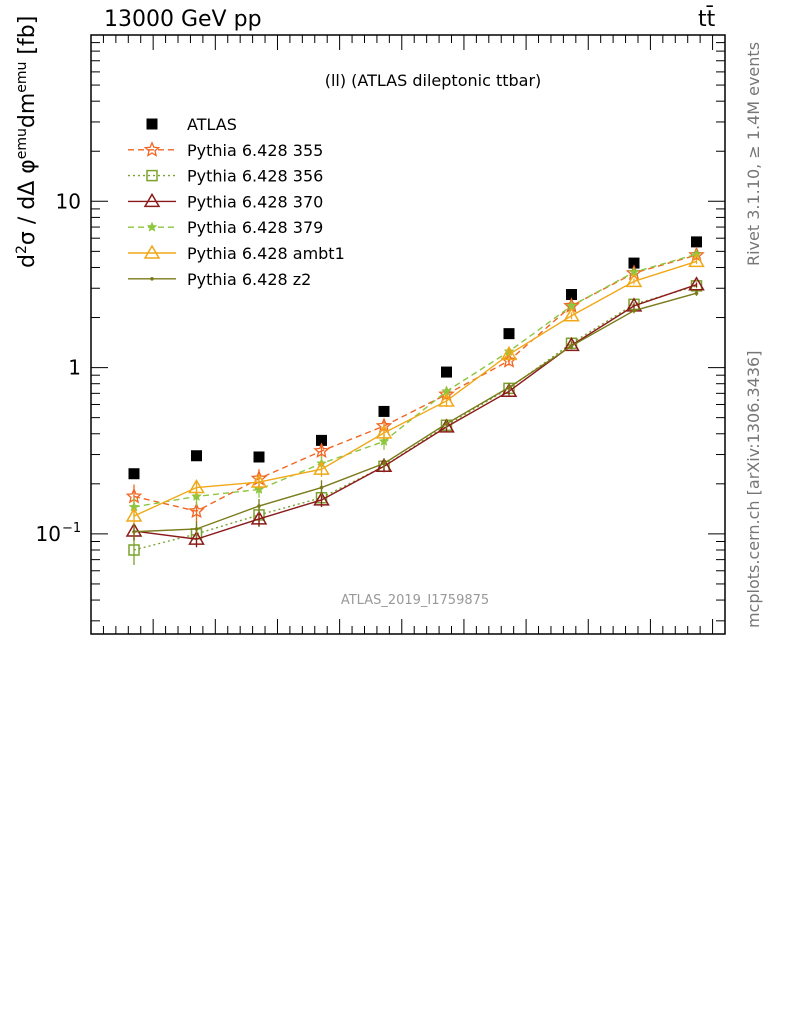 This screenshot has height=1024, width=786. Describe the element at coordinates (266, 253) in the screenshot. I see `legend-label: Pythia 6.428 ambt1` at that location.